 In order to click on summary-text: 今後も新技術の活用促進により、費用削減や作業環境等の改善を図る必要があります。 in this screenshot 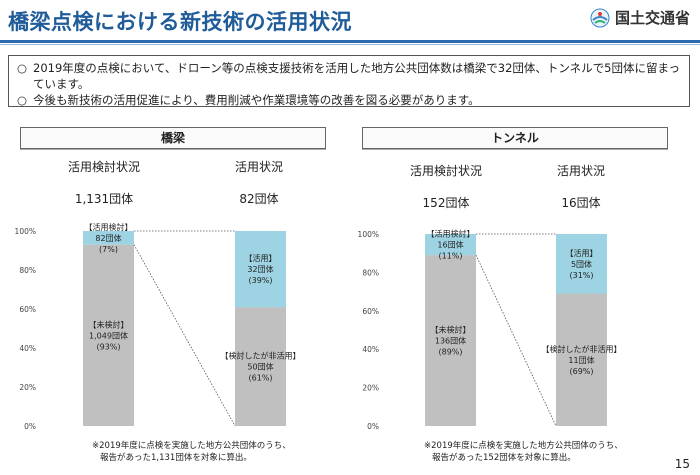, I will do `click(256, 100)`.